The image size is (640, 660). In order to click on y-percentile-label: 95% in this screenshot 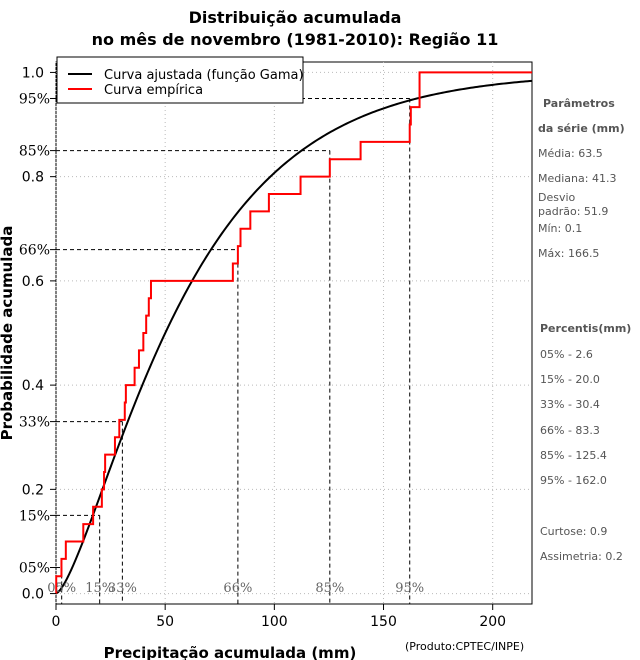, I will do `click(34, 99)`.